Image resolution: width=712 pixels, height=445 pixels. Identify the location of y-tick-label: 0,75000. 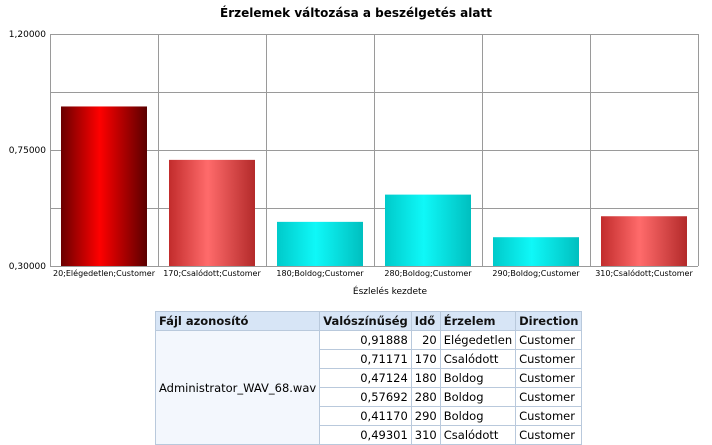
(27, 151).